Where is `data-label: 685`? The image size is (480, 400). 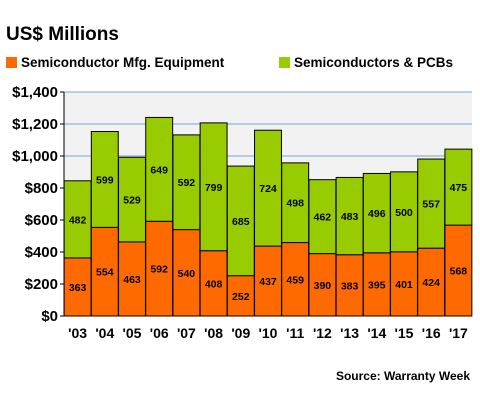 data-label: 685 is located at coordinates (241, 222).